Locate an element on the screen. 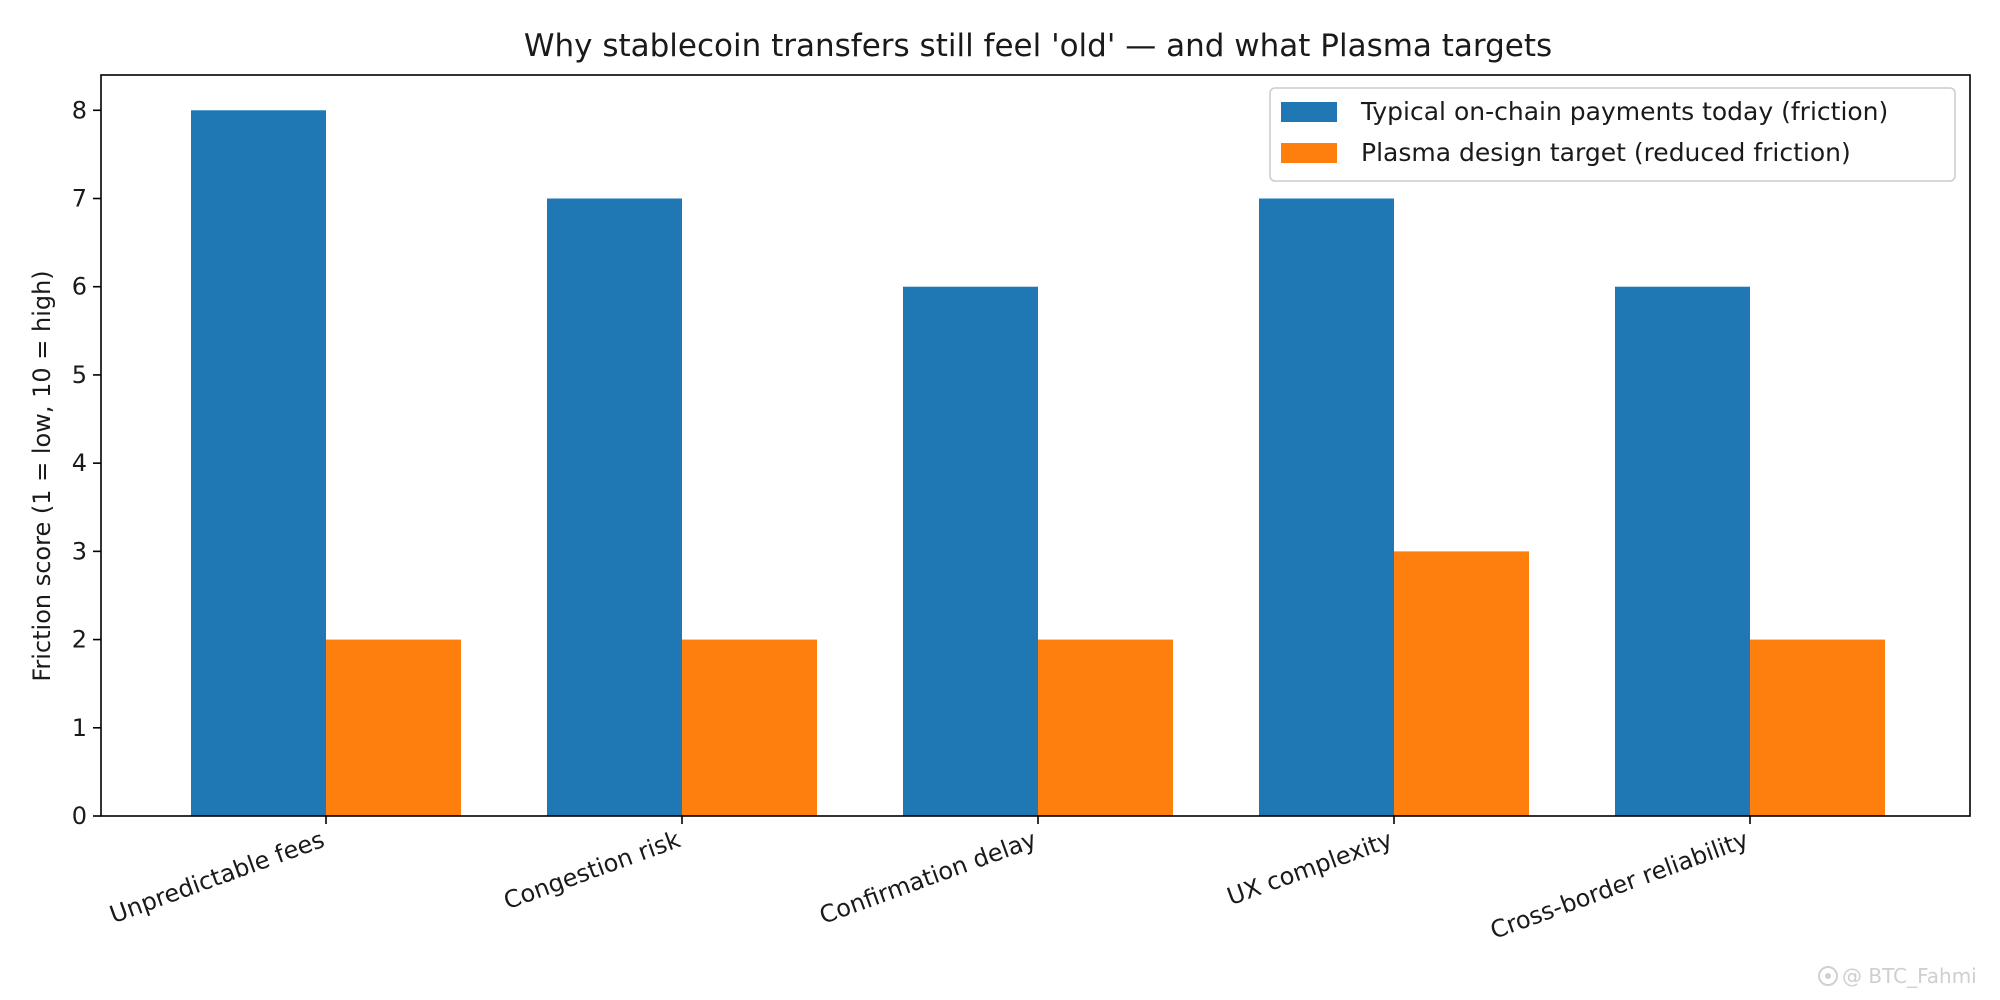 The image size is (2000, 1000). y-tick-label: 2 is located at coordinates (79, 640).